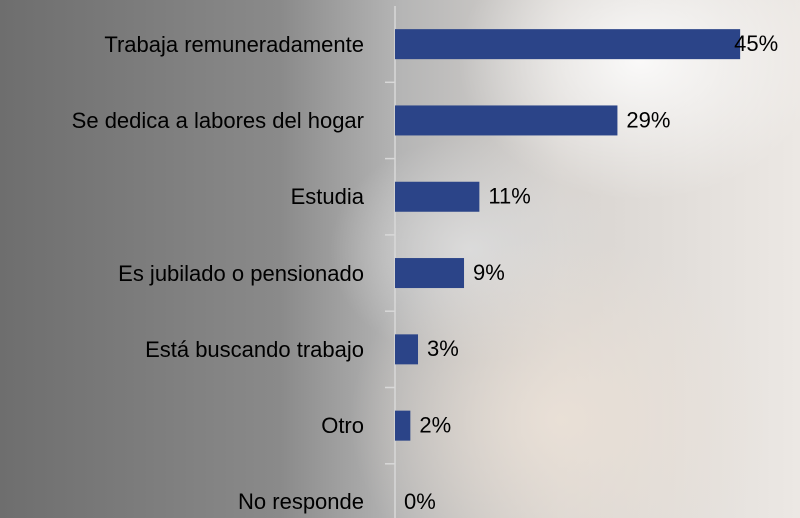  I want to click on value-label: 29%, so click(648, 119).